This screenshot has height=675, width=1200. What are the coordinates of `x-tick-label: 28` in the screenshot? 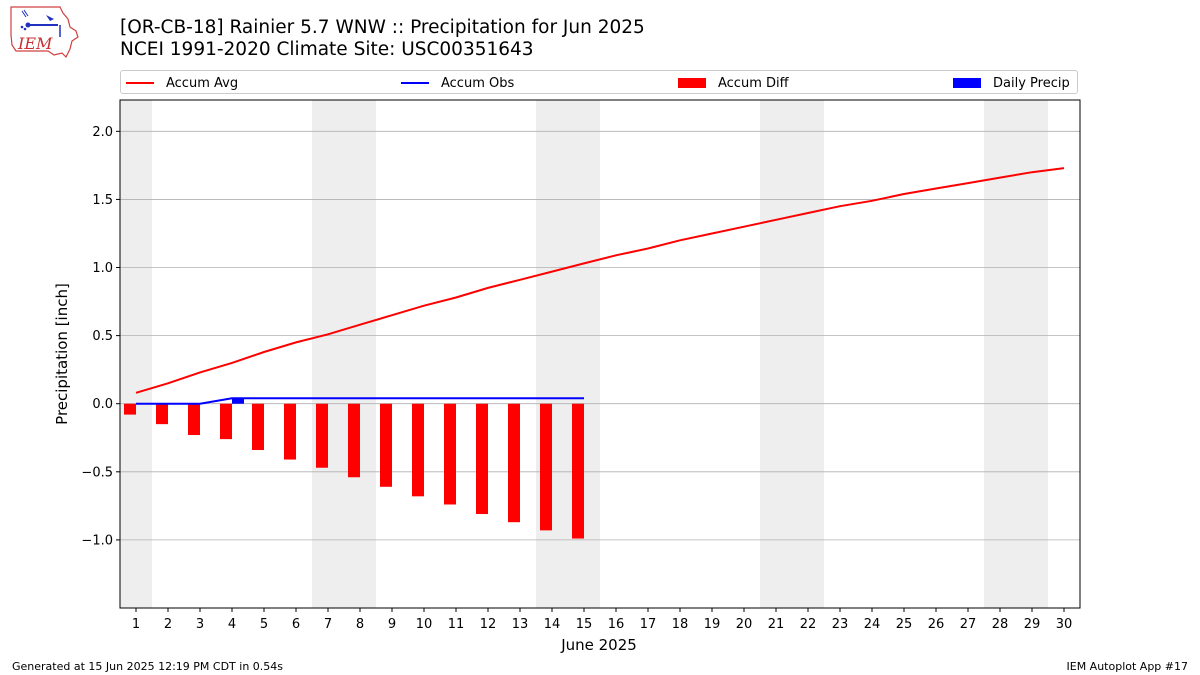 It's located at (1000, 624).